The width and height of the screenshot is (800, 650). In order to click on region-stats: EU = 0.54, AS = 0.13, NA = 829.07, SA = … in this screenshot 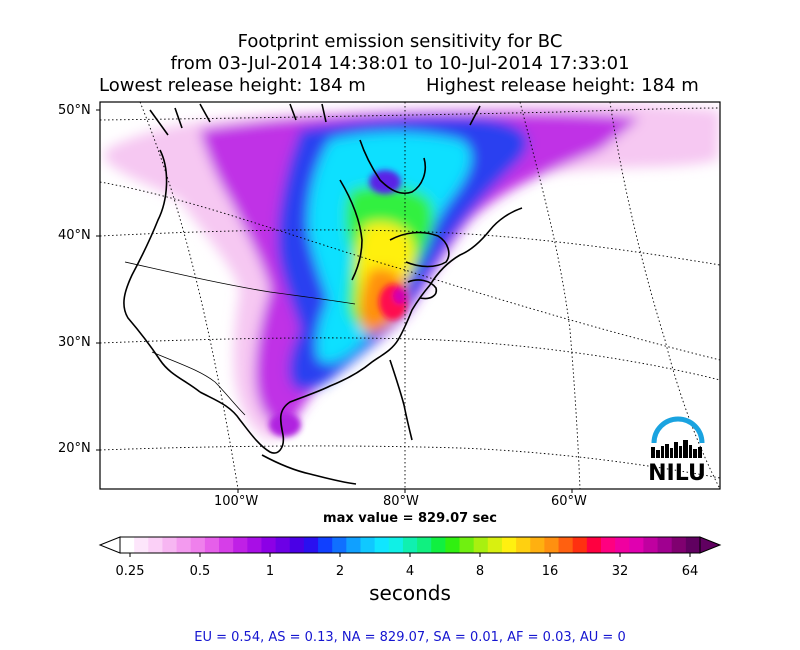, I will do `click(410, 637)`.